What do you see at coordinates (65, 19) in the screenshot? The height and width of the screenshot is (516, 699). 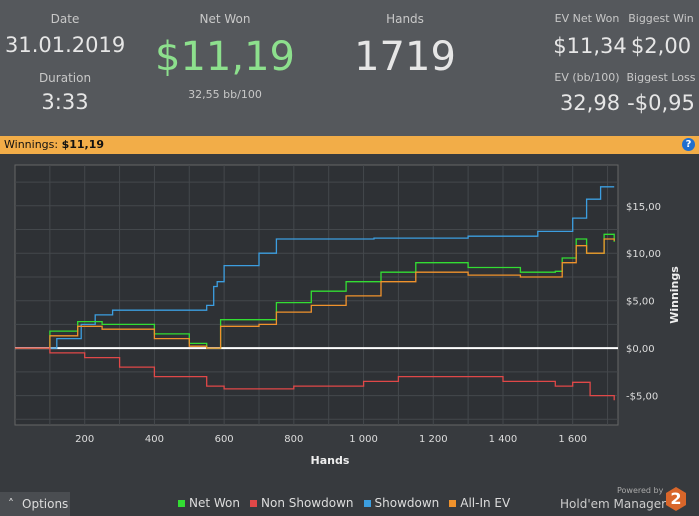 I see `date-label: Date` at bounding box center [65, 19].